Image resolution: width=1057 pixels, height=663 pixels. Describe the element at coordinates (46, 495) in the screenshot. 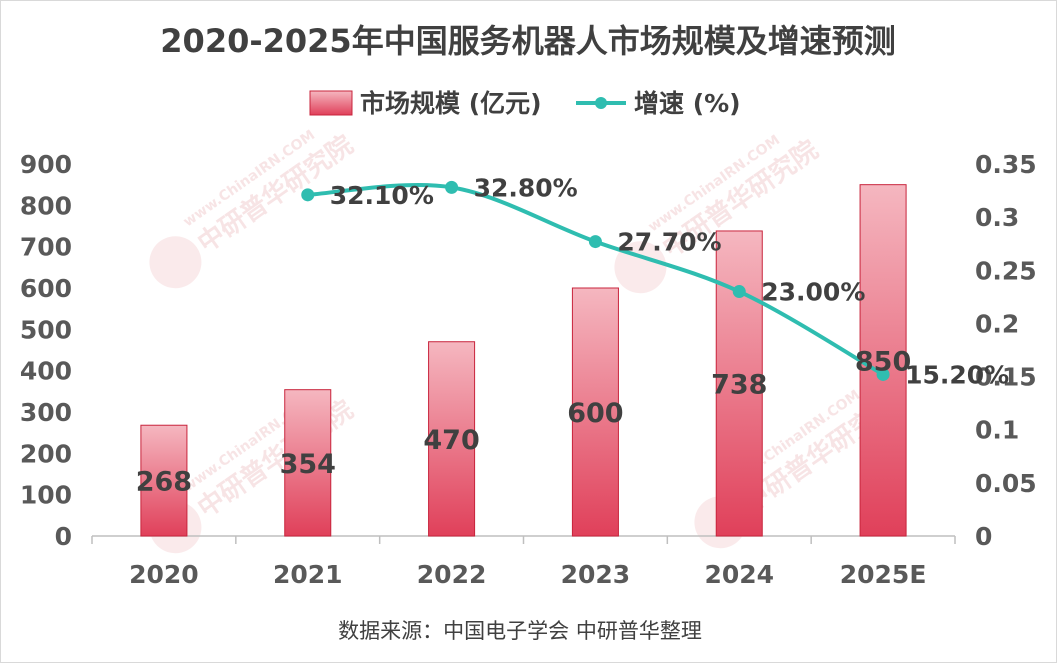

I see `y-left-tick-label: 100` at that location.